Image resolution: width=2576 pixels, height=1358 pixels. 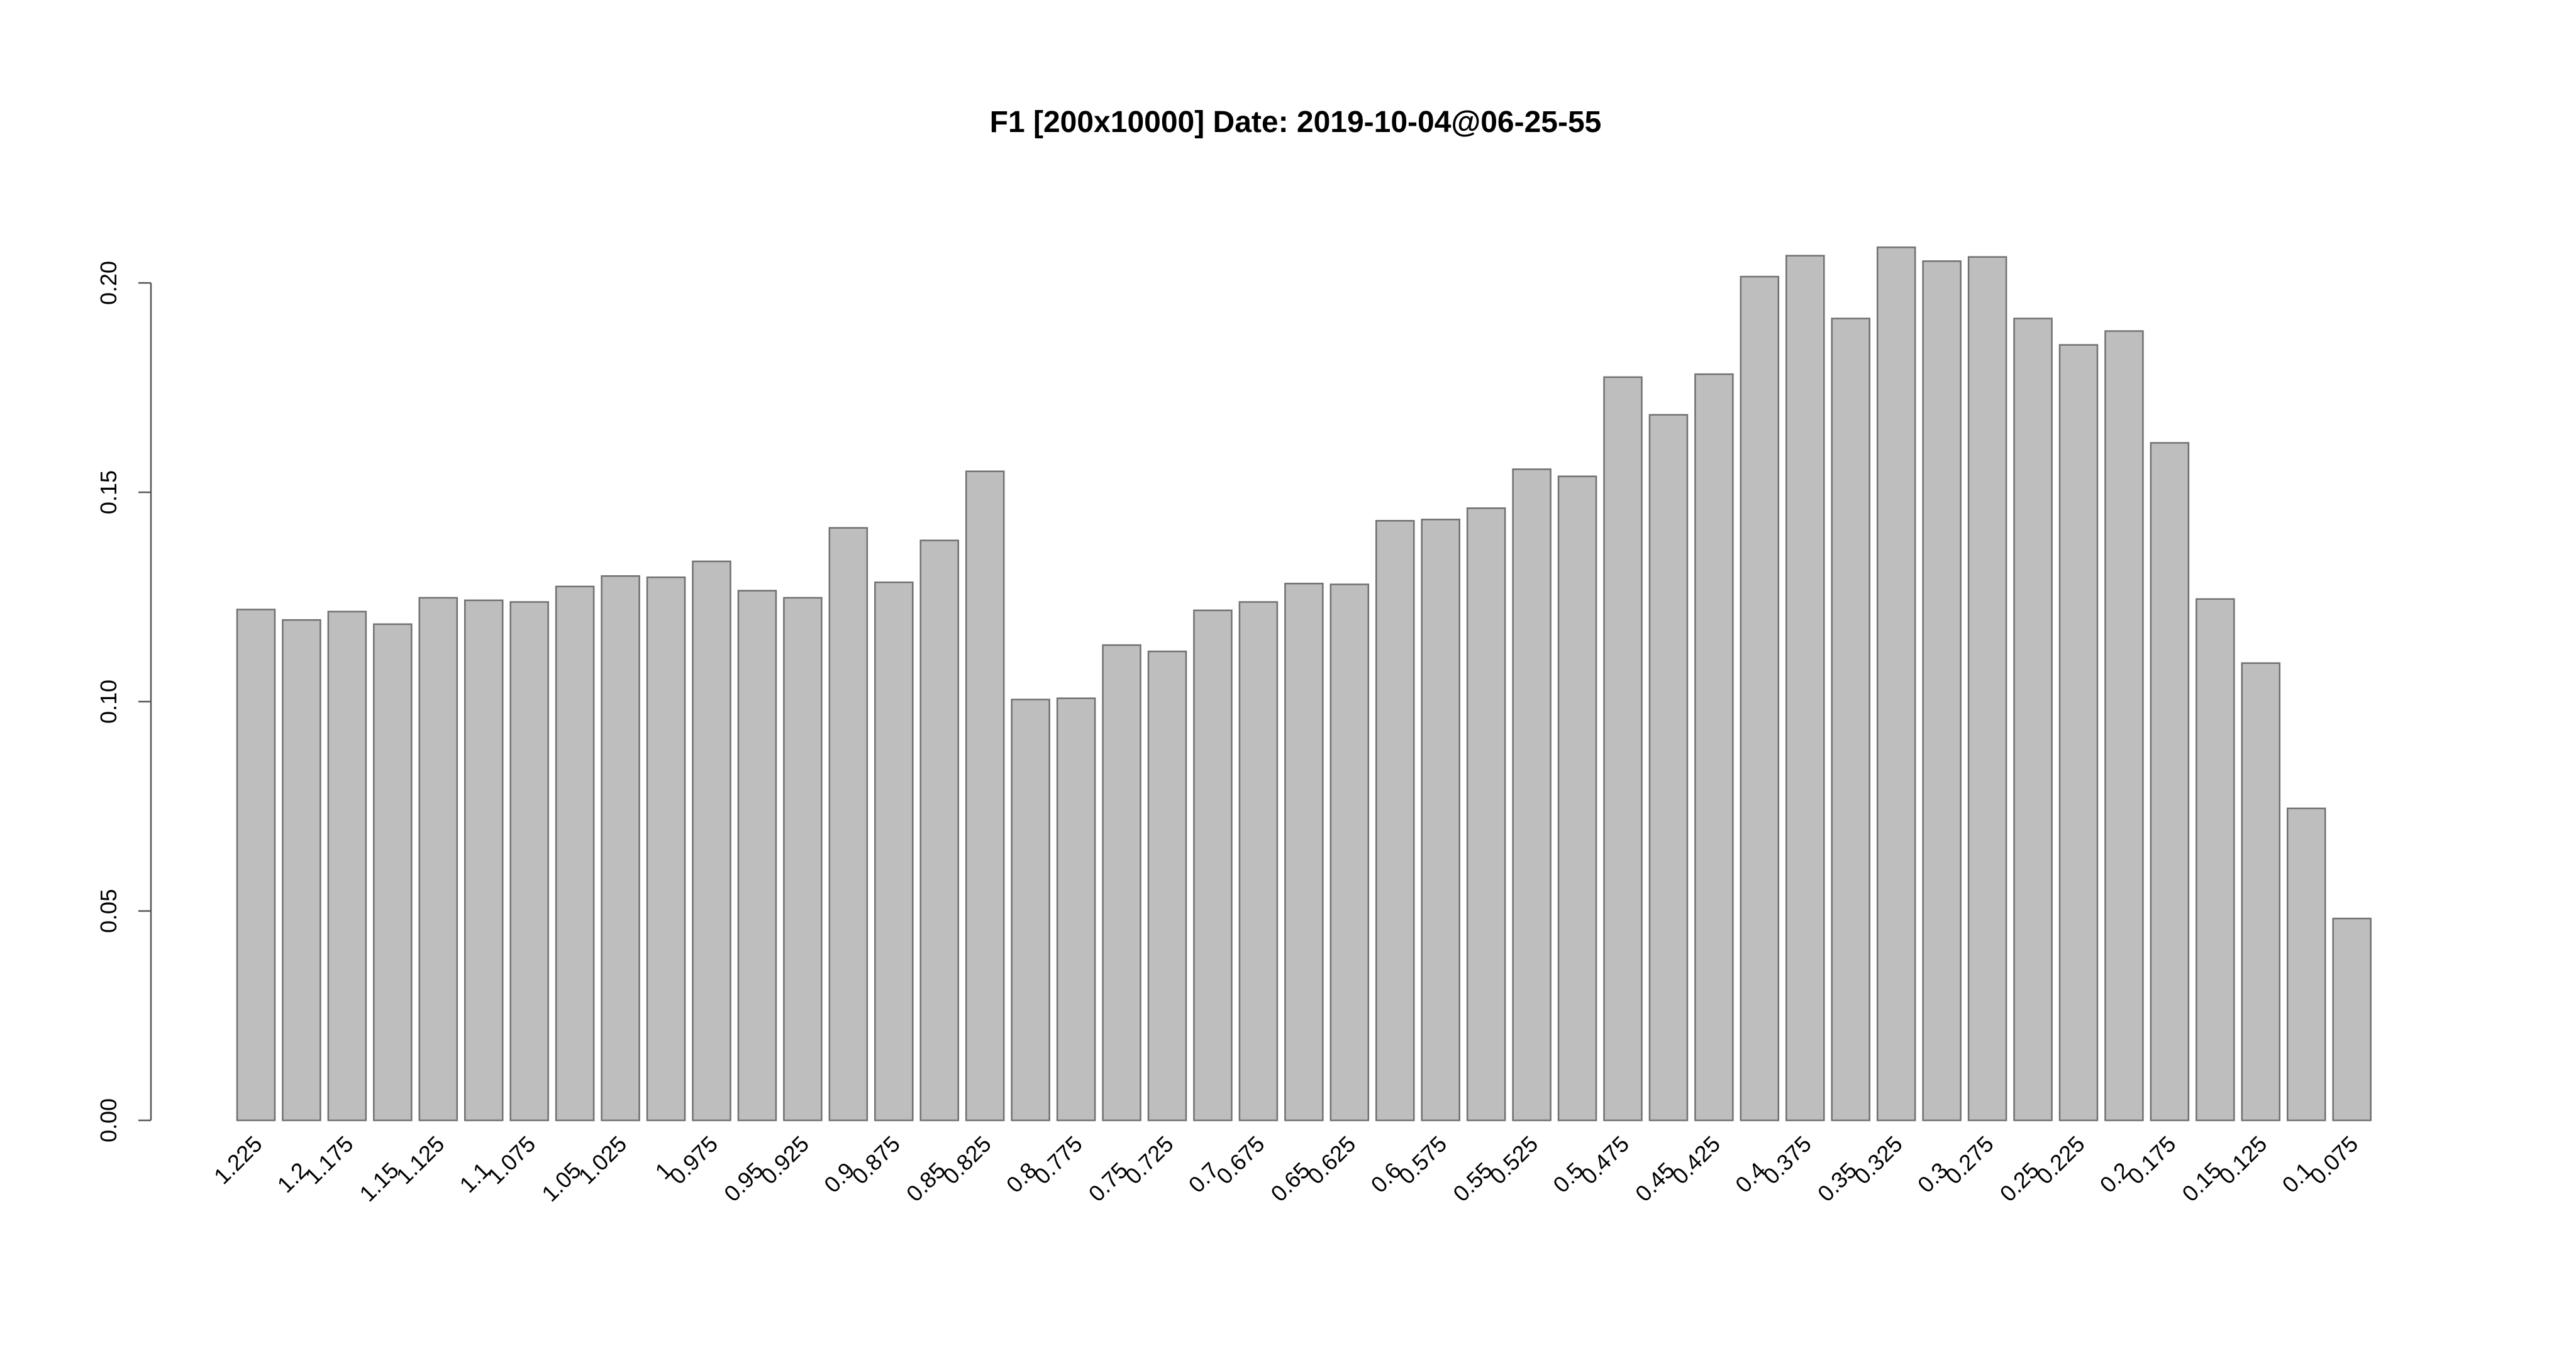 What do you see at coordinates (603, 1160) in the screenshot?
I see `x-tick-label: 1.025` at bounding box center [603, 1160].